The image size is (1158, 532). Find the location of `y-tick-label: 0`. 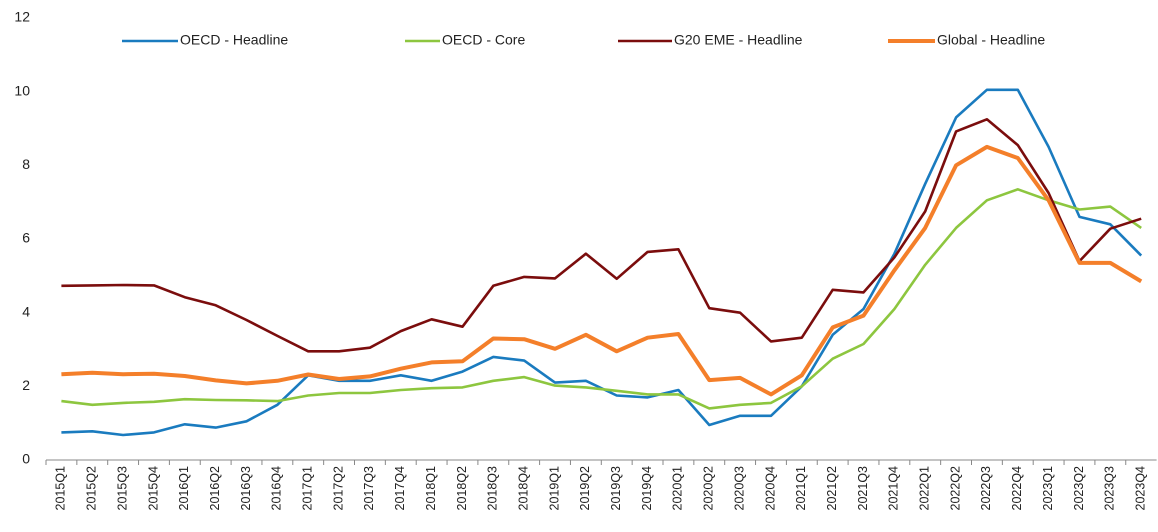

y-tick-label: 0 is located at coordinates (26, 459).